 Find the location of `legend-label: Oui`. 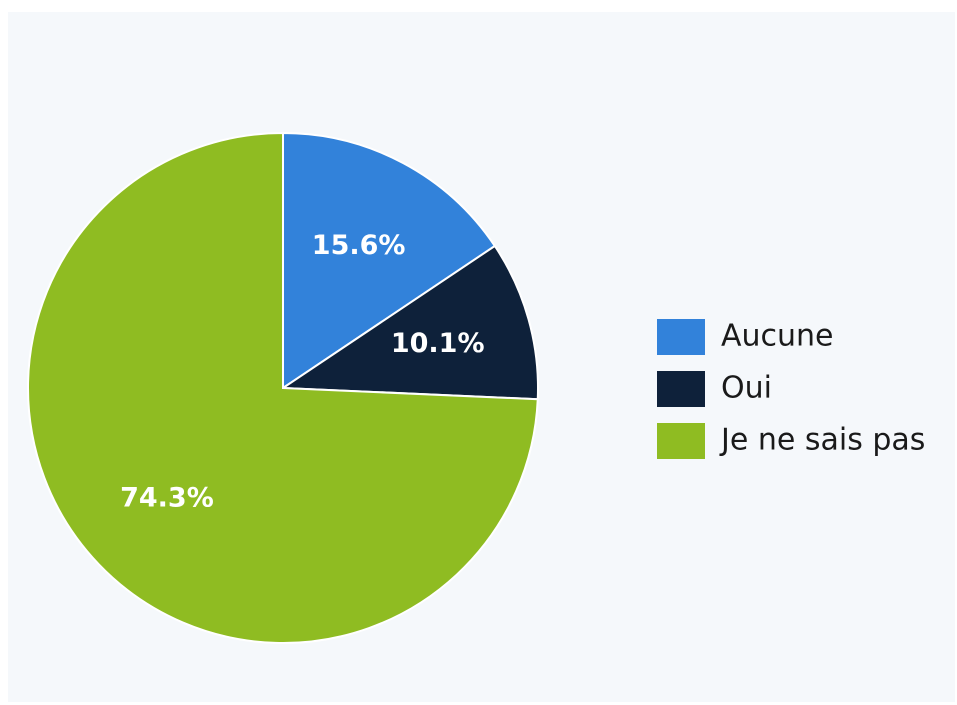

legend-label: Oui is located at coordinates (746, 388).